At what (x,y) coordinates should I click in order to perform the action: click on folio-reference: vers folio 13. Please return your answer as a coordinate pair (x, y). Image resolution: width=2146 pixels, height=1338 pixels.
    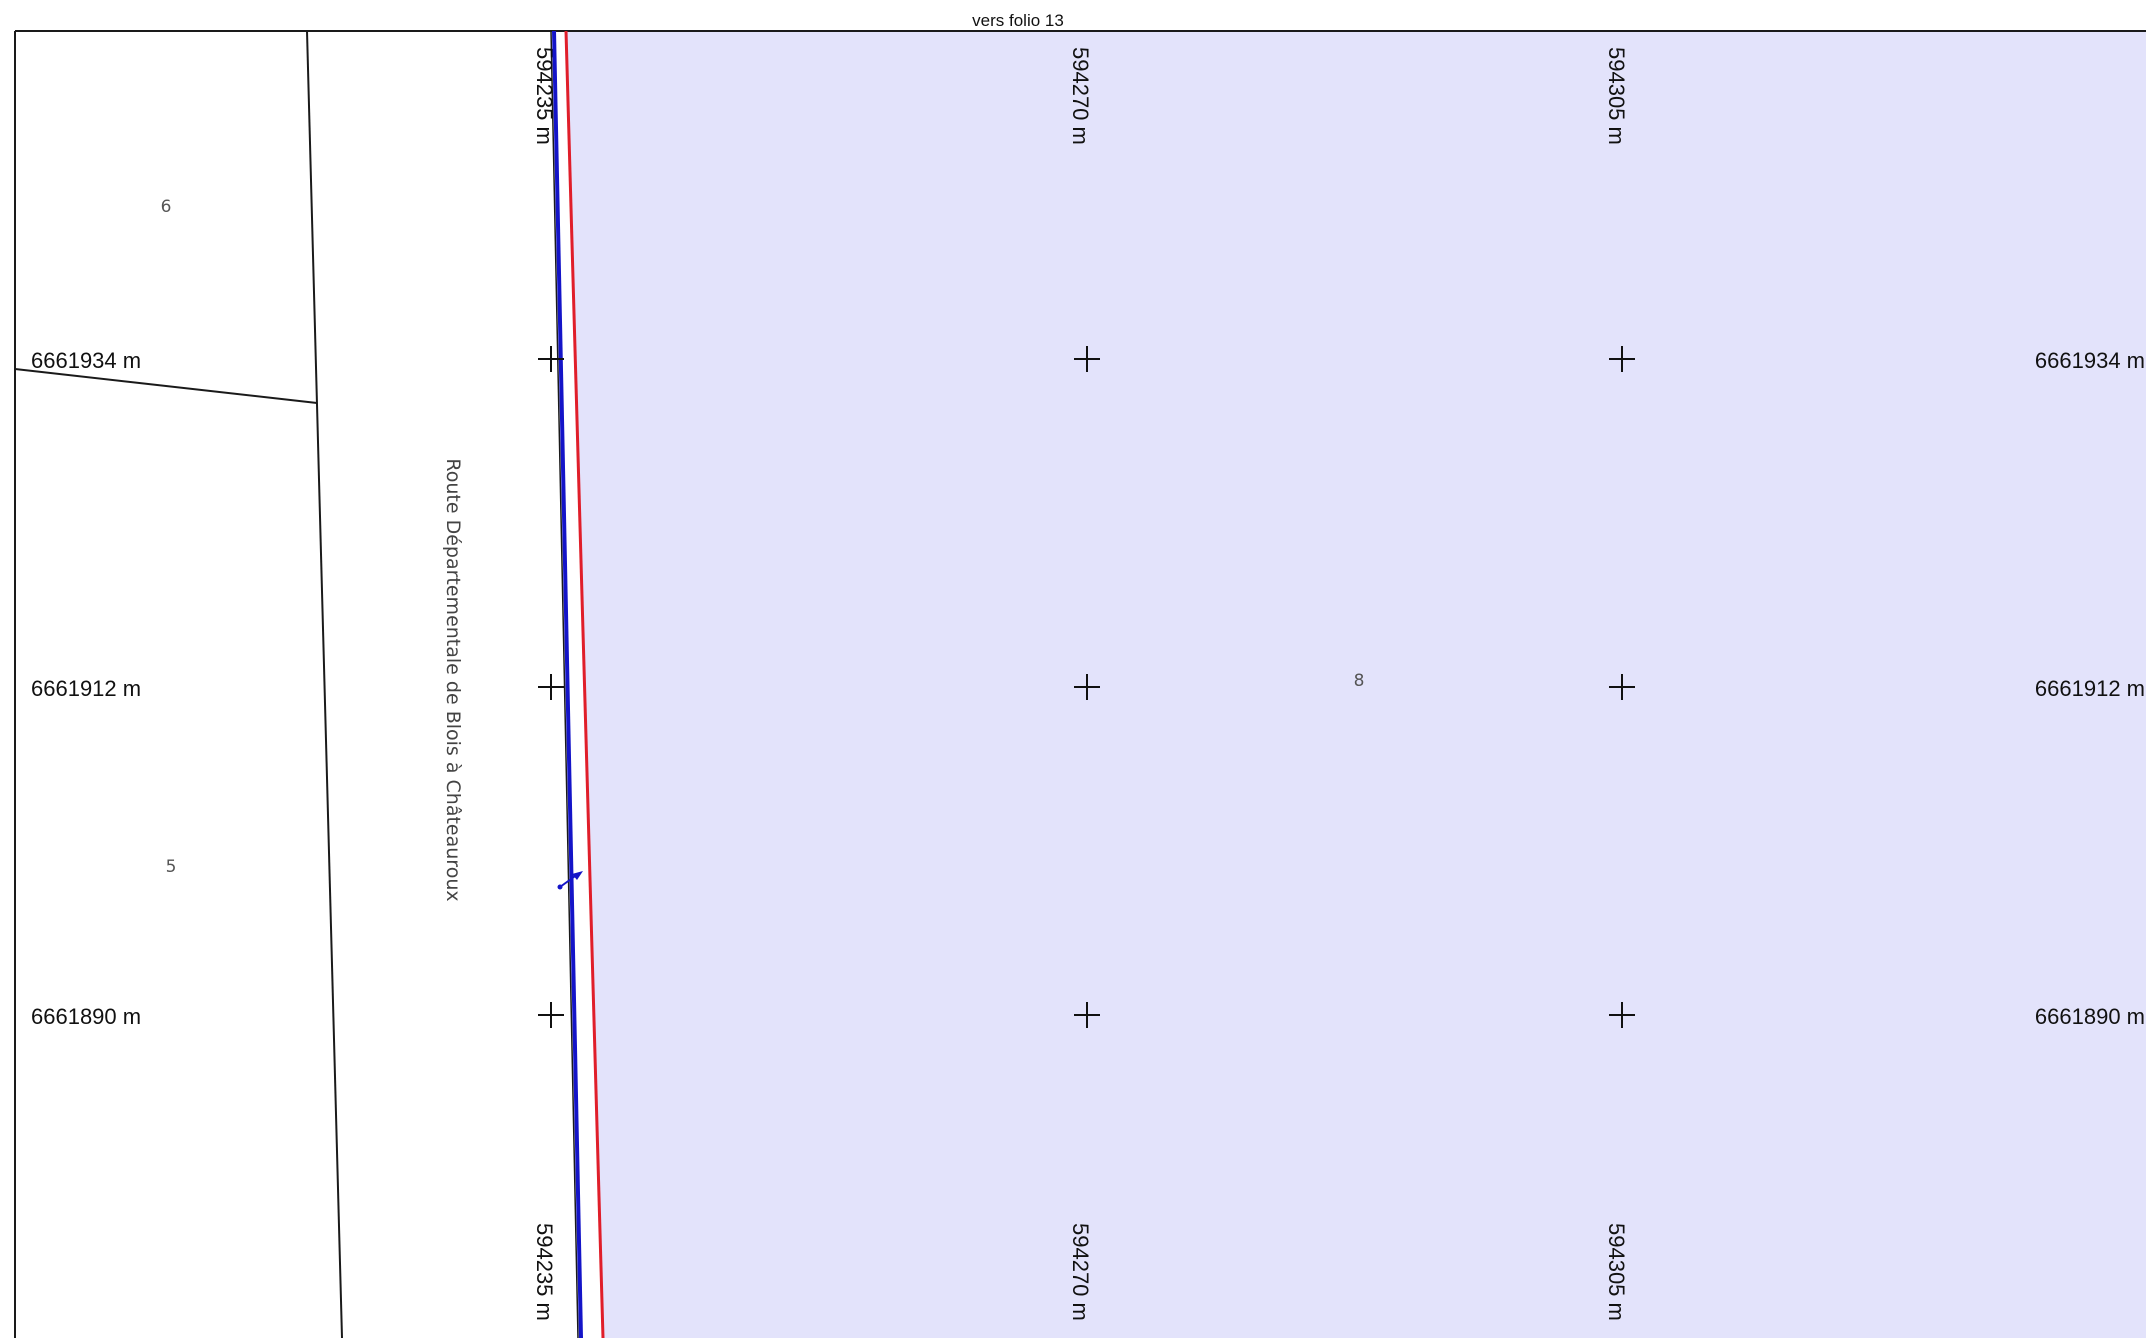
    Looking at the image, I should click on (1018, 20).